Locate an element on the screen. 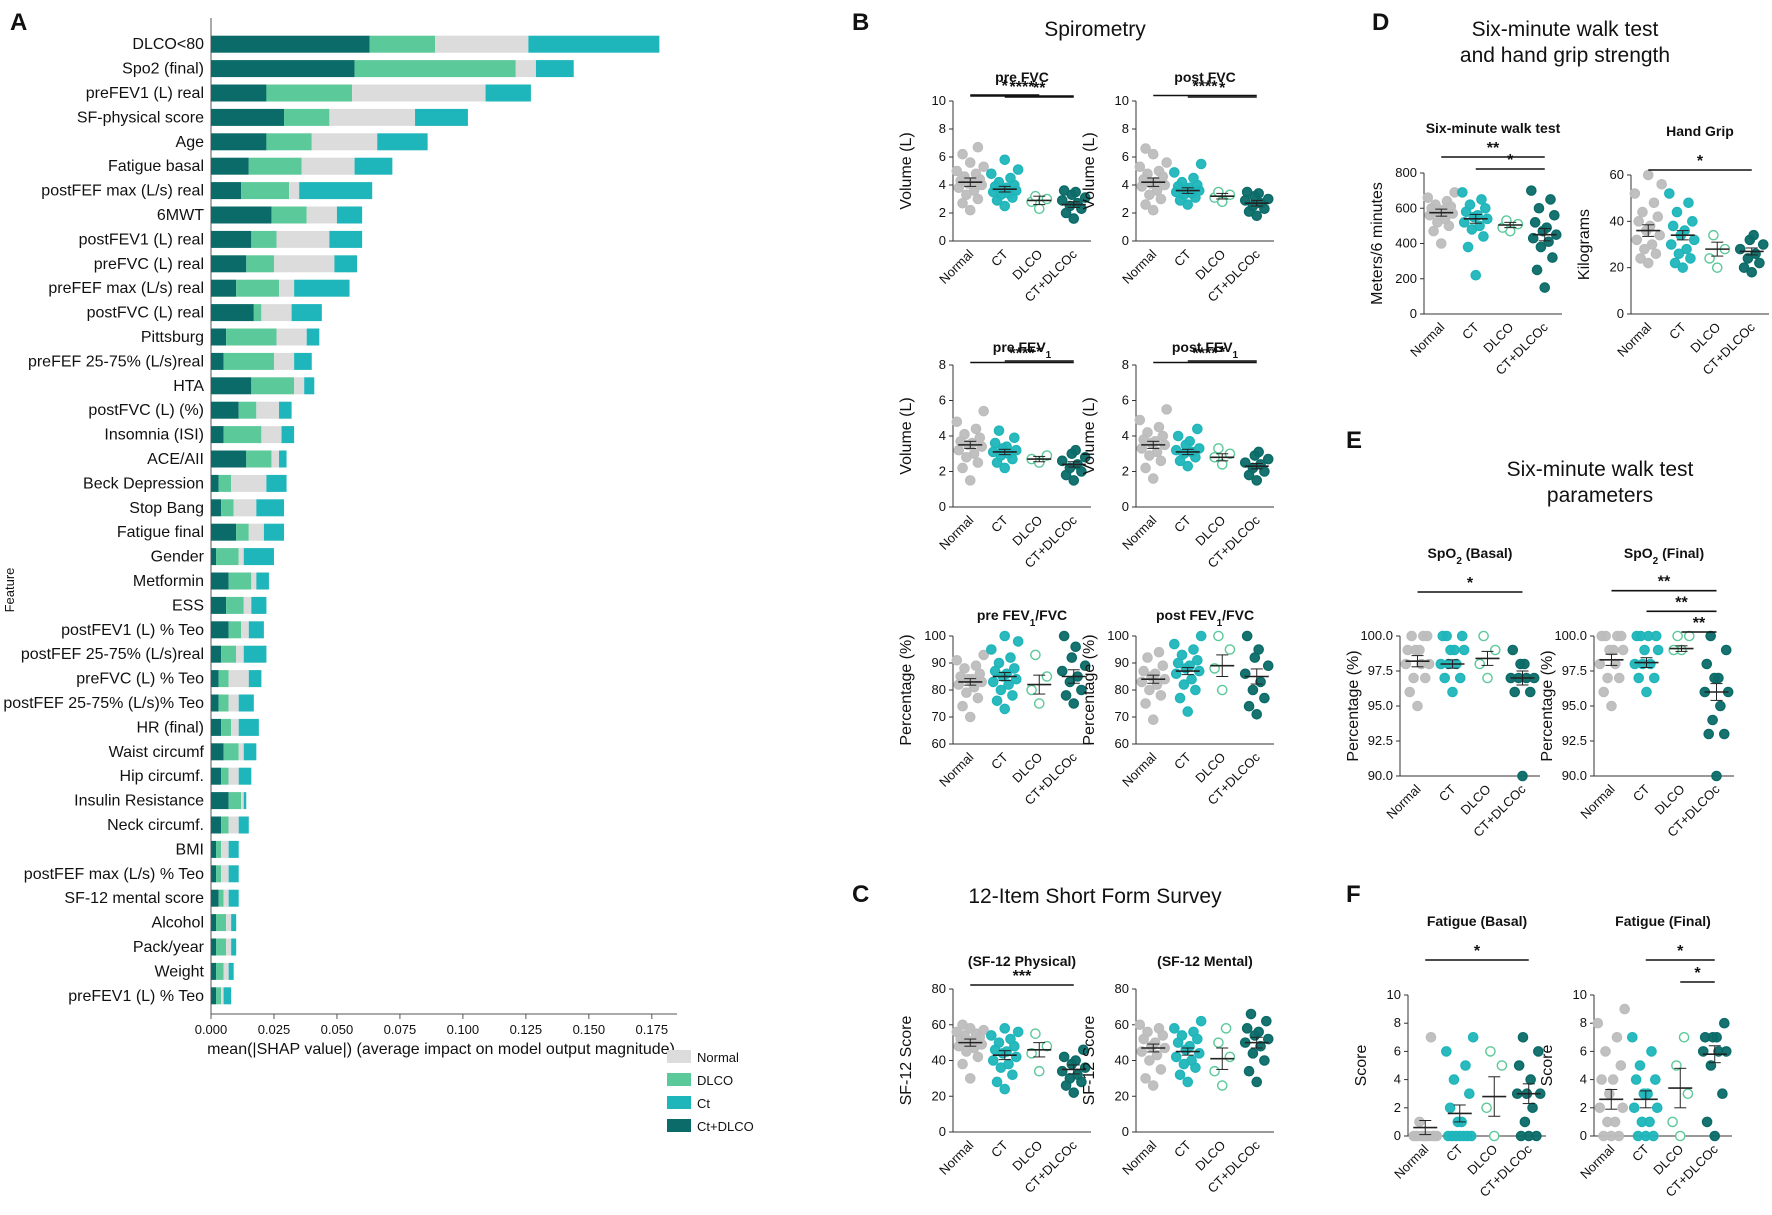 The image size is (1772, 1215). y-tick-label: 90 is located at coordinates (939, 662).